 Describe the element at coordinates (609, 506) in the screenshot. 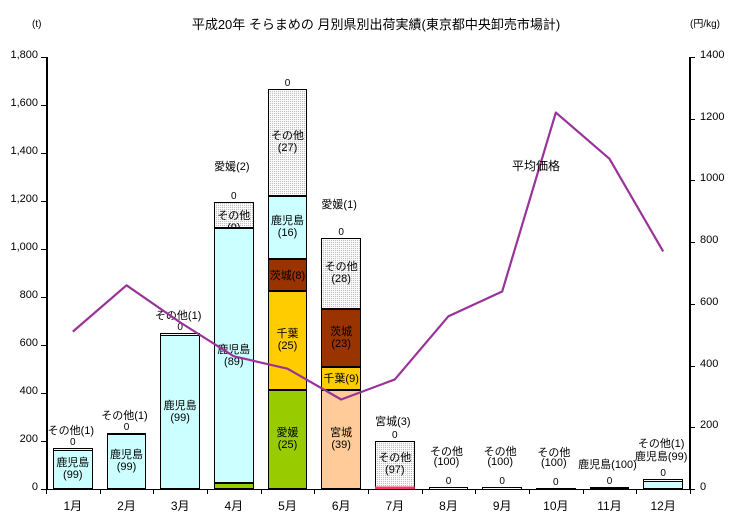

I see `x-axis-label: 11月` at that location.